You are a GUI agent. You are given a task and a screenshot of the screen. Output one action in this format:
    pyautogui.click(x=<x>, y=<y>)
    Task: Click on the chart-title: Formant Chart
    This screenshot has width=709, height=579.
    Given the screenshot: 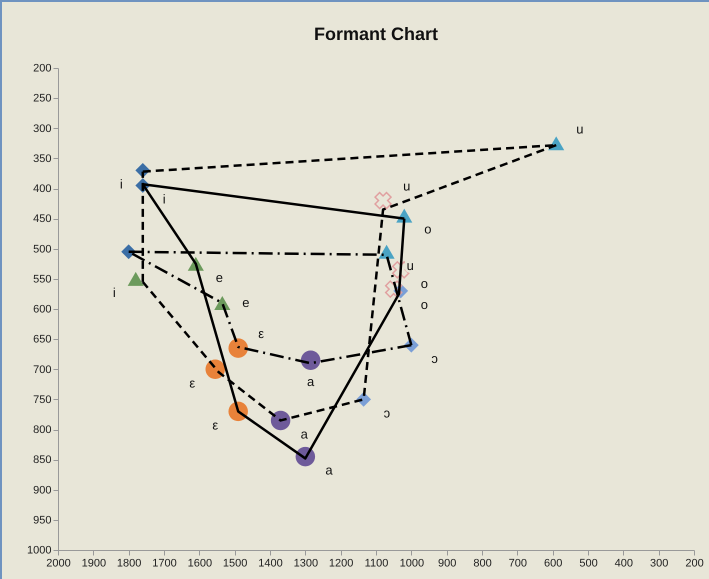 What is the action you would take?
    pyautogui.click(x=376, y=34)
    